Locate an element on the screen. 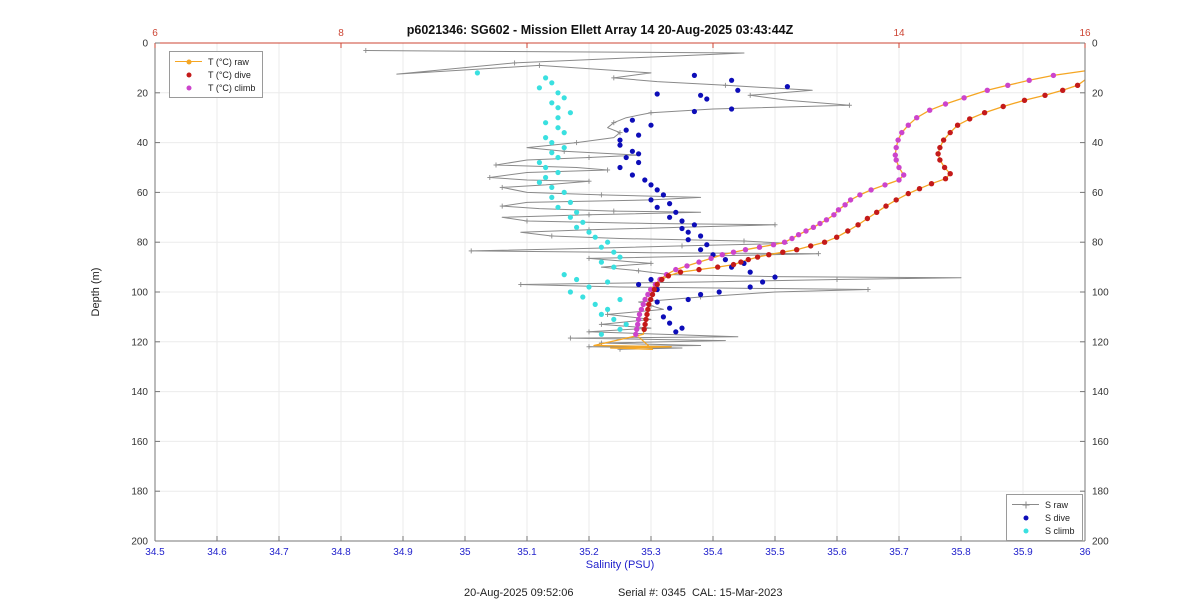  tick-label-depth-right: 0 is located at coordinates (1095, 44).